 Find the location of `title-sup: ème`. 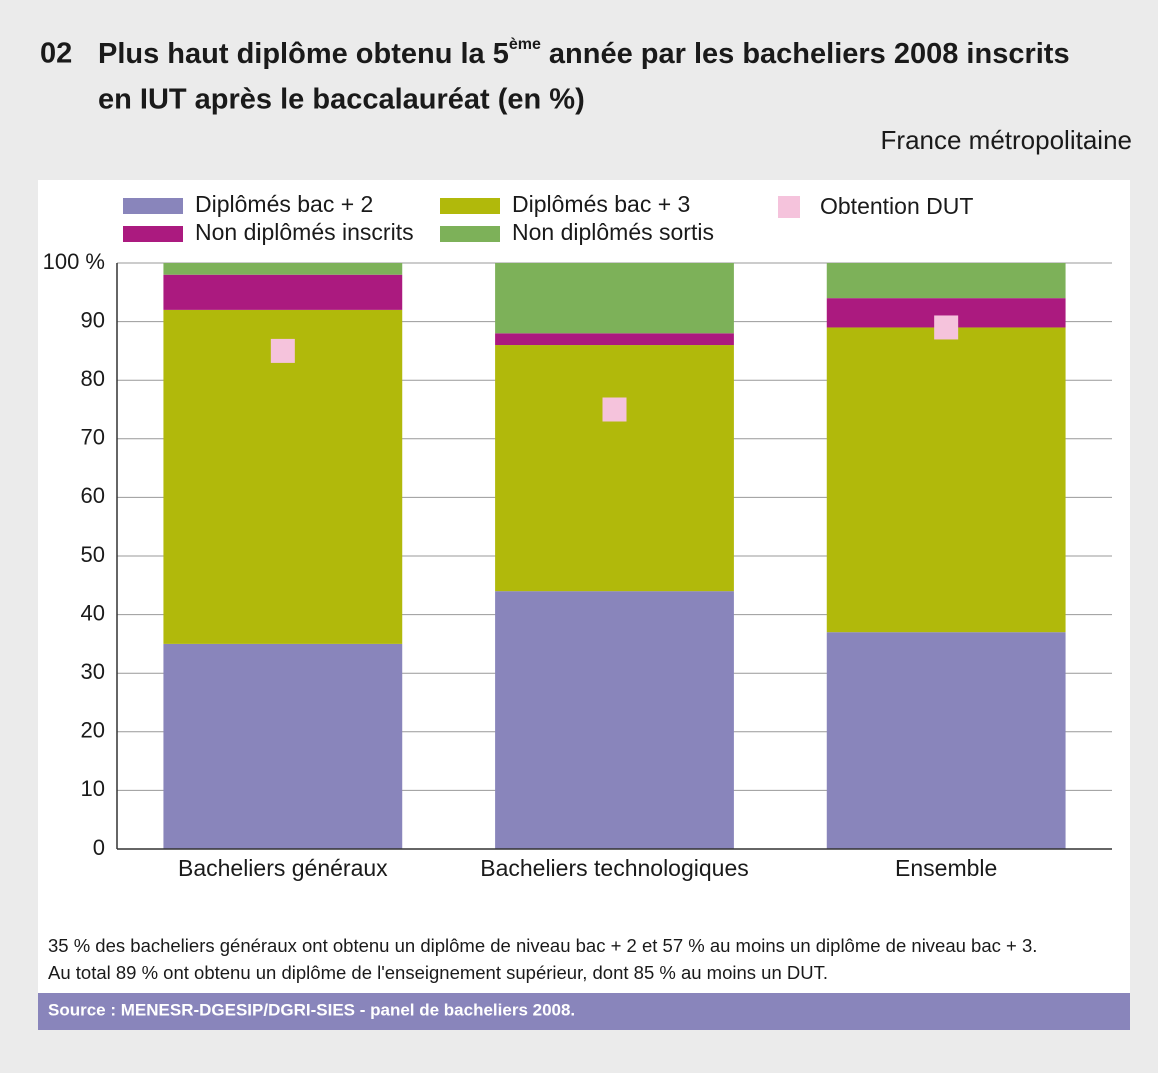

title-sup: ème is located at coordinates (525, 44).